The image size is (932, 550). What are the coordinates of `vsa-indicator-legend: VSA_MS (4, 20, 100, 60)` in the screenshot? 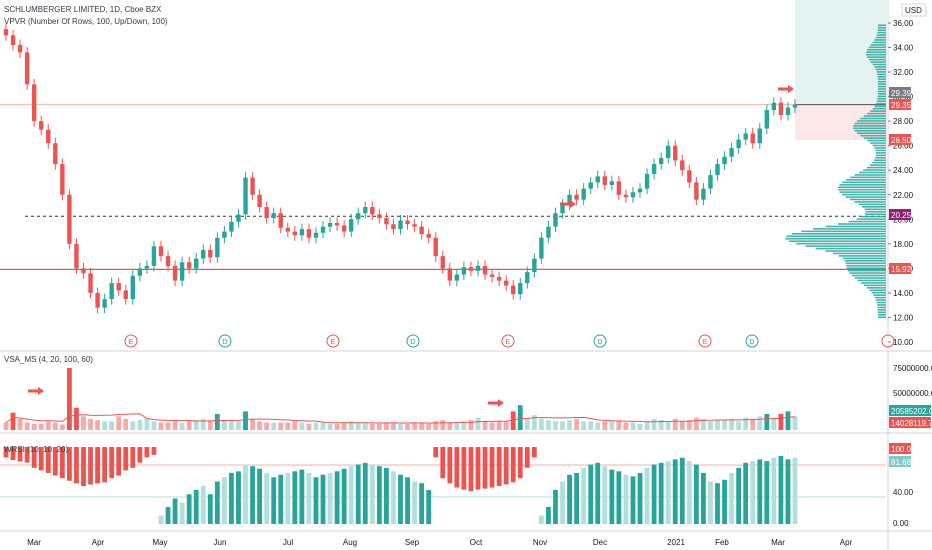 It's located at (48, 359).